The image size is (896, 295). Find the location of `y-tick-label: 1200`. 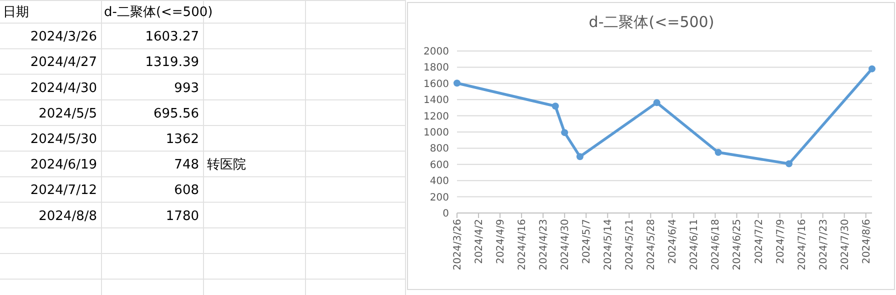

y-tick-label: 1200 is located at coordinates (436, 116).